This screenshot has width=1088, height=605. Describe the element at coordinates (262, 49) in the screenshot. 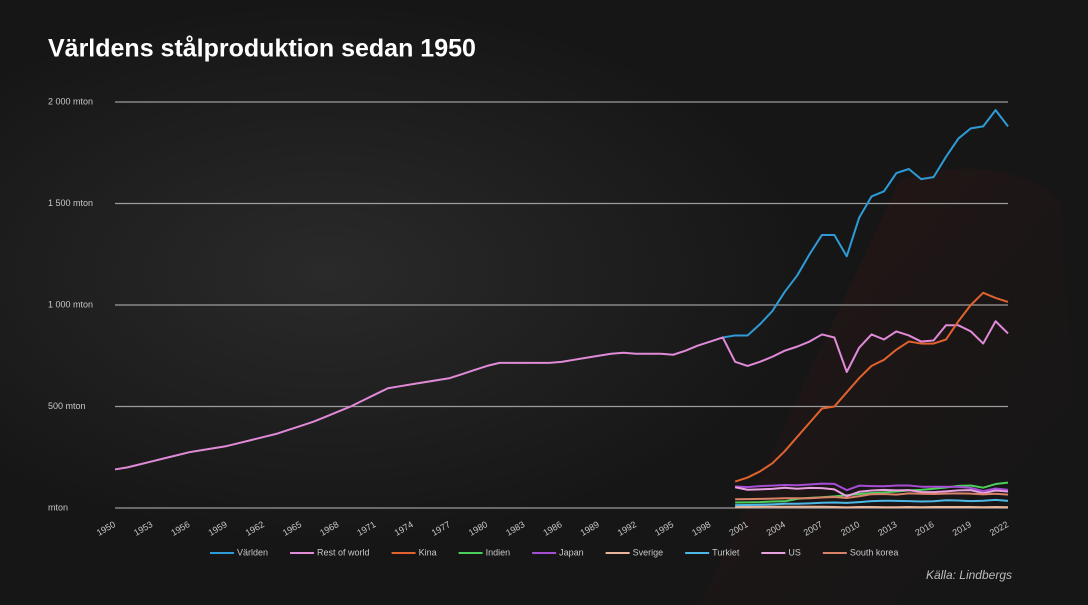

I see `chart-title: Världens stålproduktion sedan 1950` at that location.